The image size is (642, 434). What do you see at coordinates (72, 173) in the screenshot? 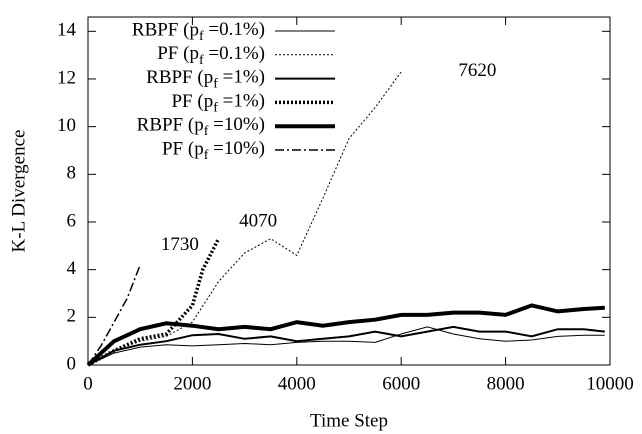
I see `y-tick-label: 8` at bounding box center [72, 173].